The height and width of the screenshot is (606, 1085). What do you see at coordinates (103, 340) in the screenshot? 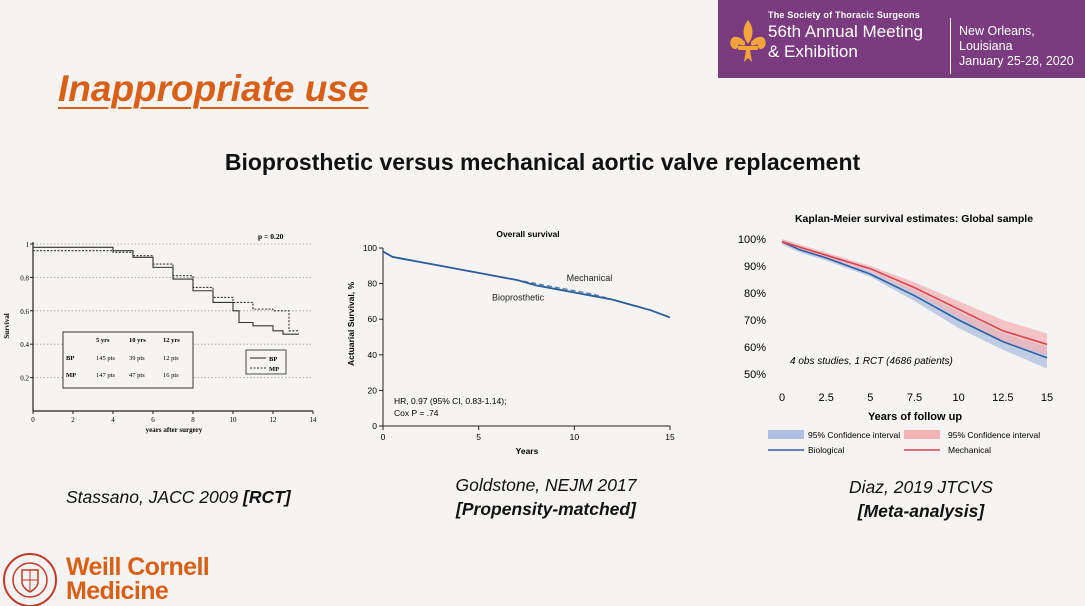
I see `table-header: 5 yrs` at bounding box center [103, 340].